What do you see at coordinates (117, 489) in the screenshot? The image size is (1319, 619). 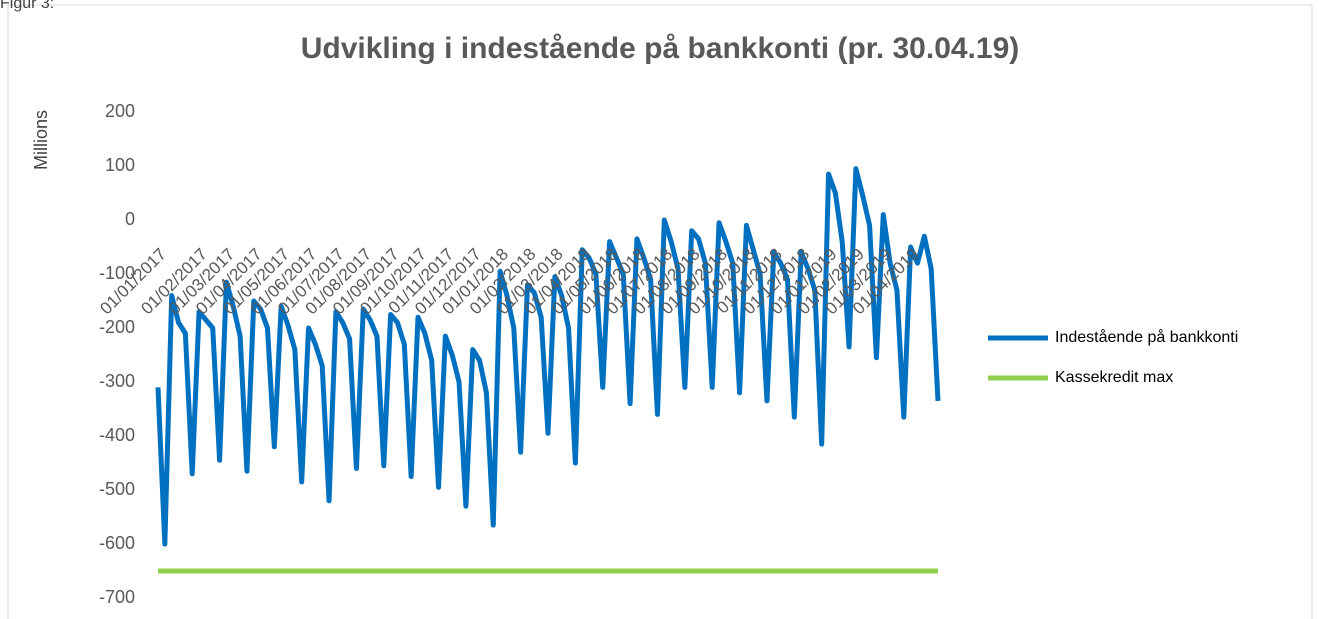 I see `y-tick-label: -500` at bounding box center [117, 489].